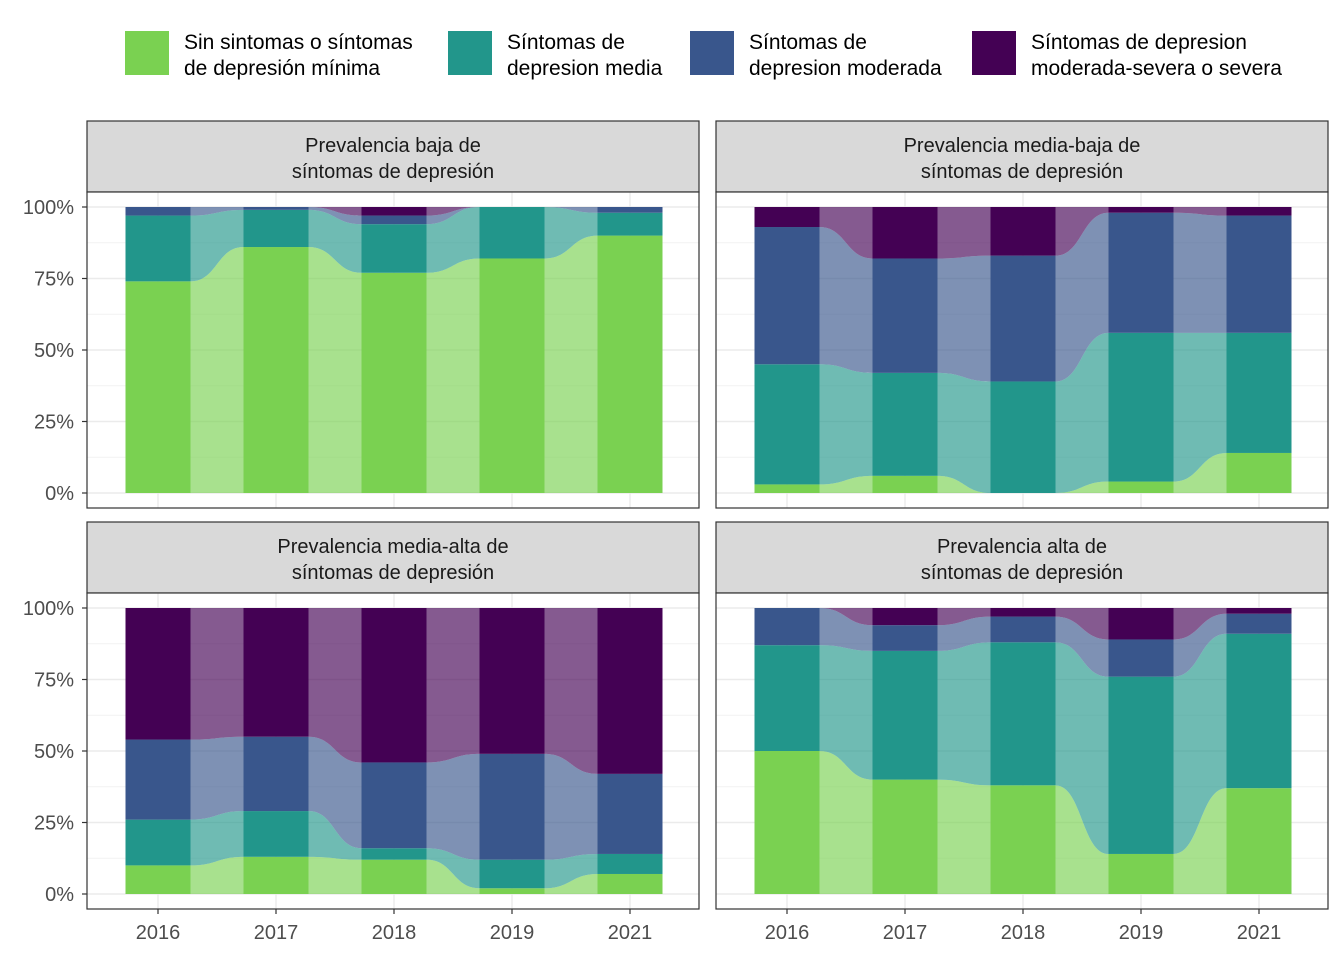 The image size is (1344, 960). What do you see at coordinates (54, 824) in the screenshot?
I see `y-tick-label: 25%` at bounding box center [54, 824].